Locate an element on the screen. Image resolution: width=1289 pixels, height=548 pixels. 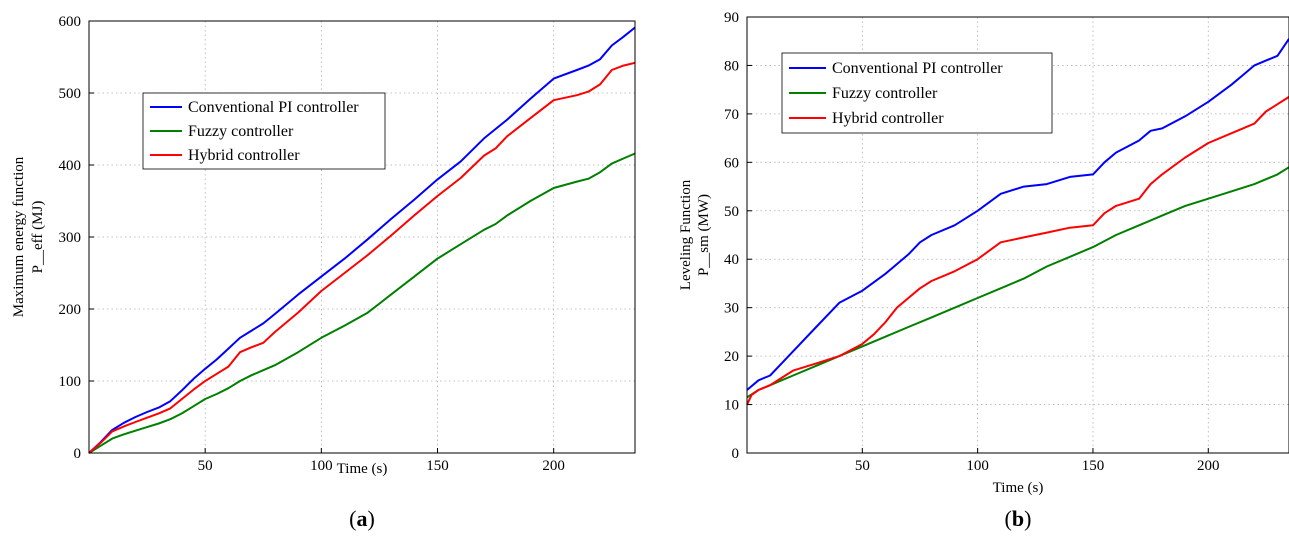
chart-a-xtick-label: 100 is located at coordinates (321, 466).